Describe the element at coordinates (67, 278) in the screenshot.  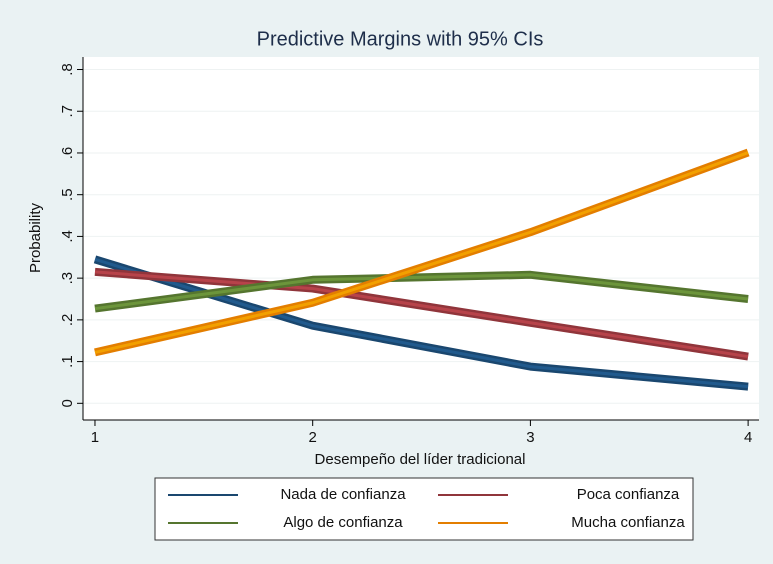
I see `y-tick-label: .3` at that location.